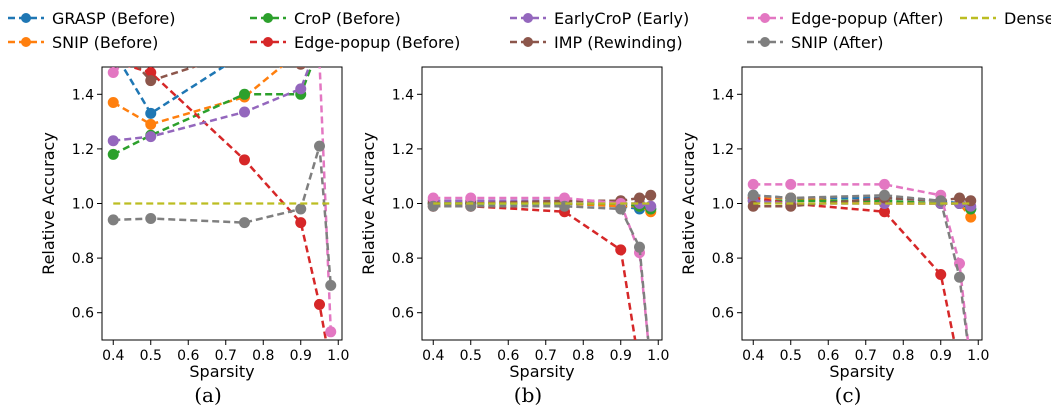  What do you see at coordinates (978, 356) in the screenshot?
I see `x-tick-label: 1.0` at bounding box center [978, 356].